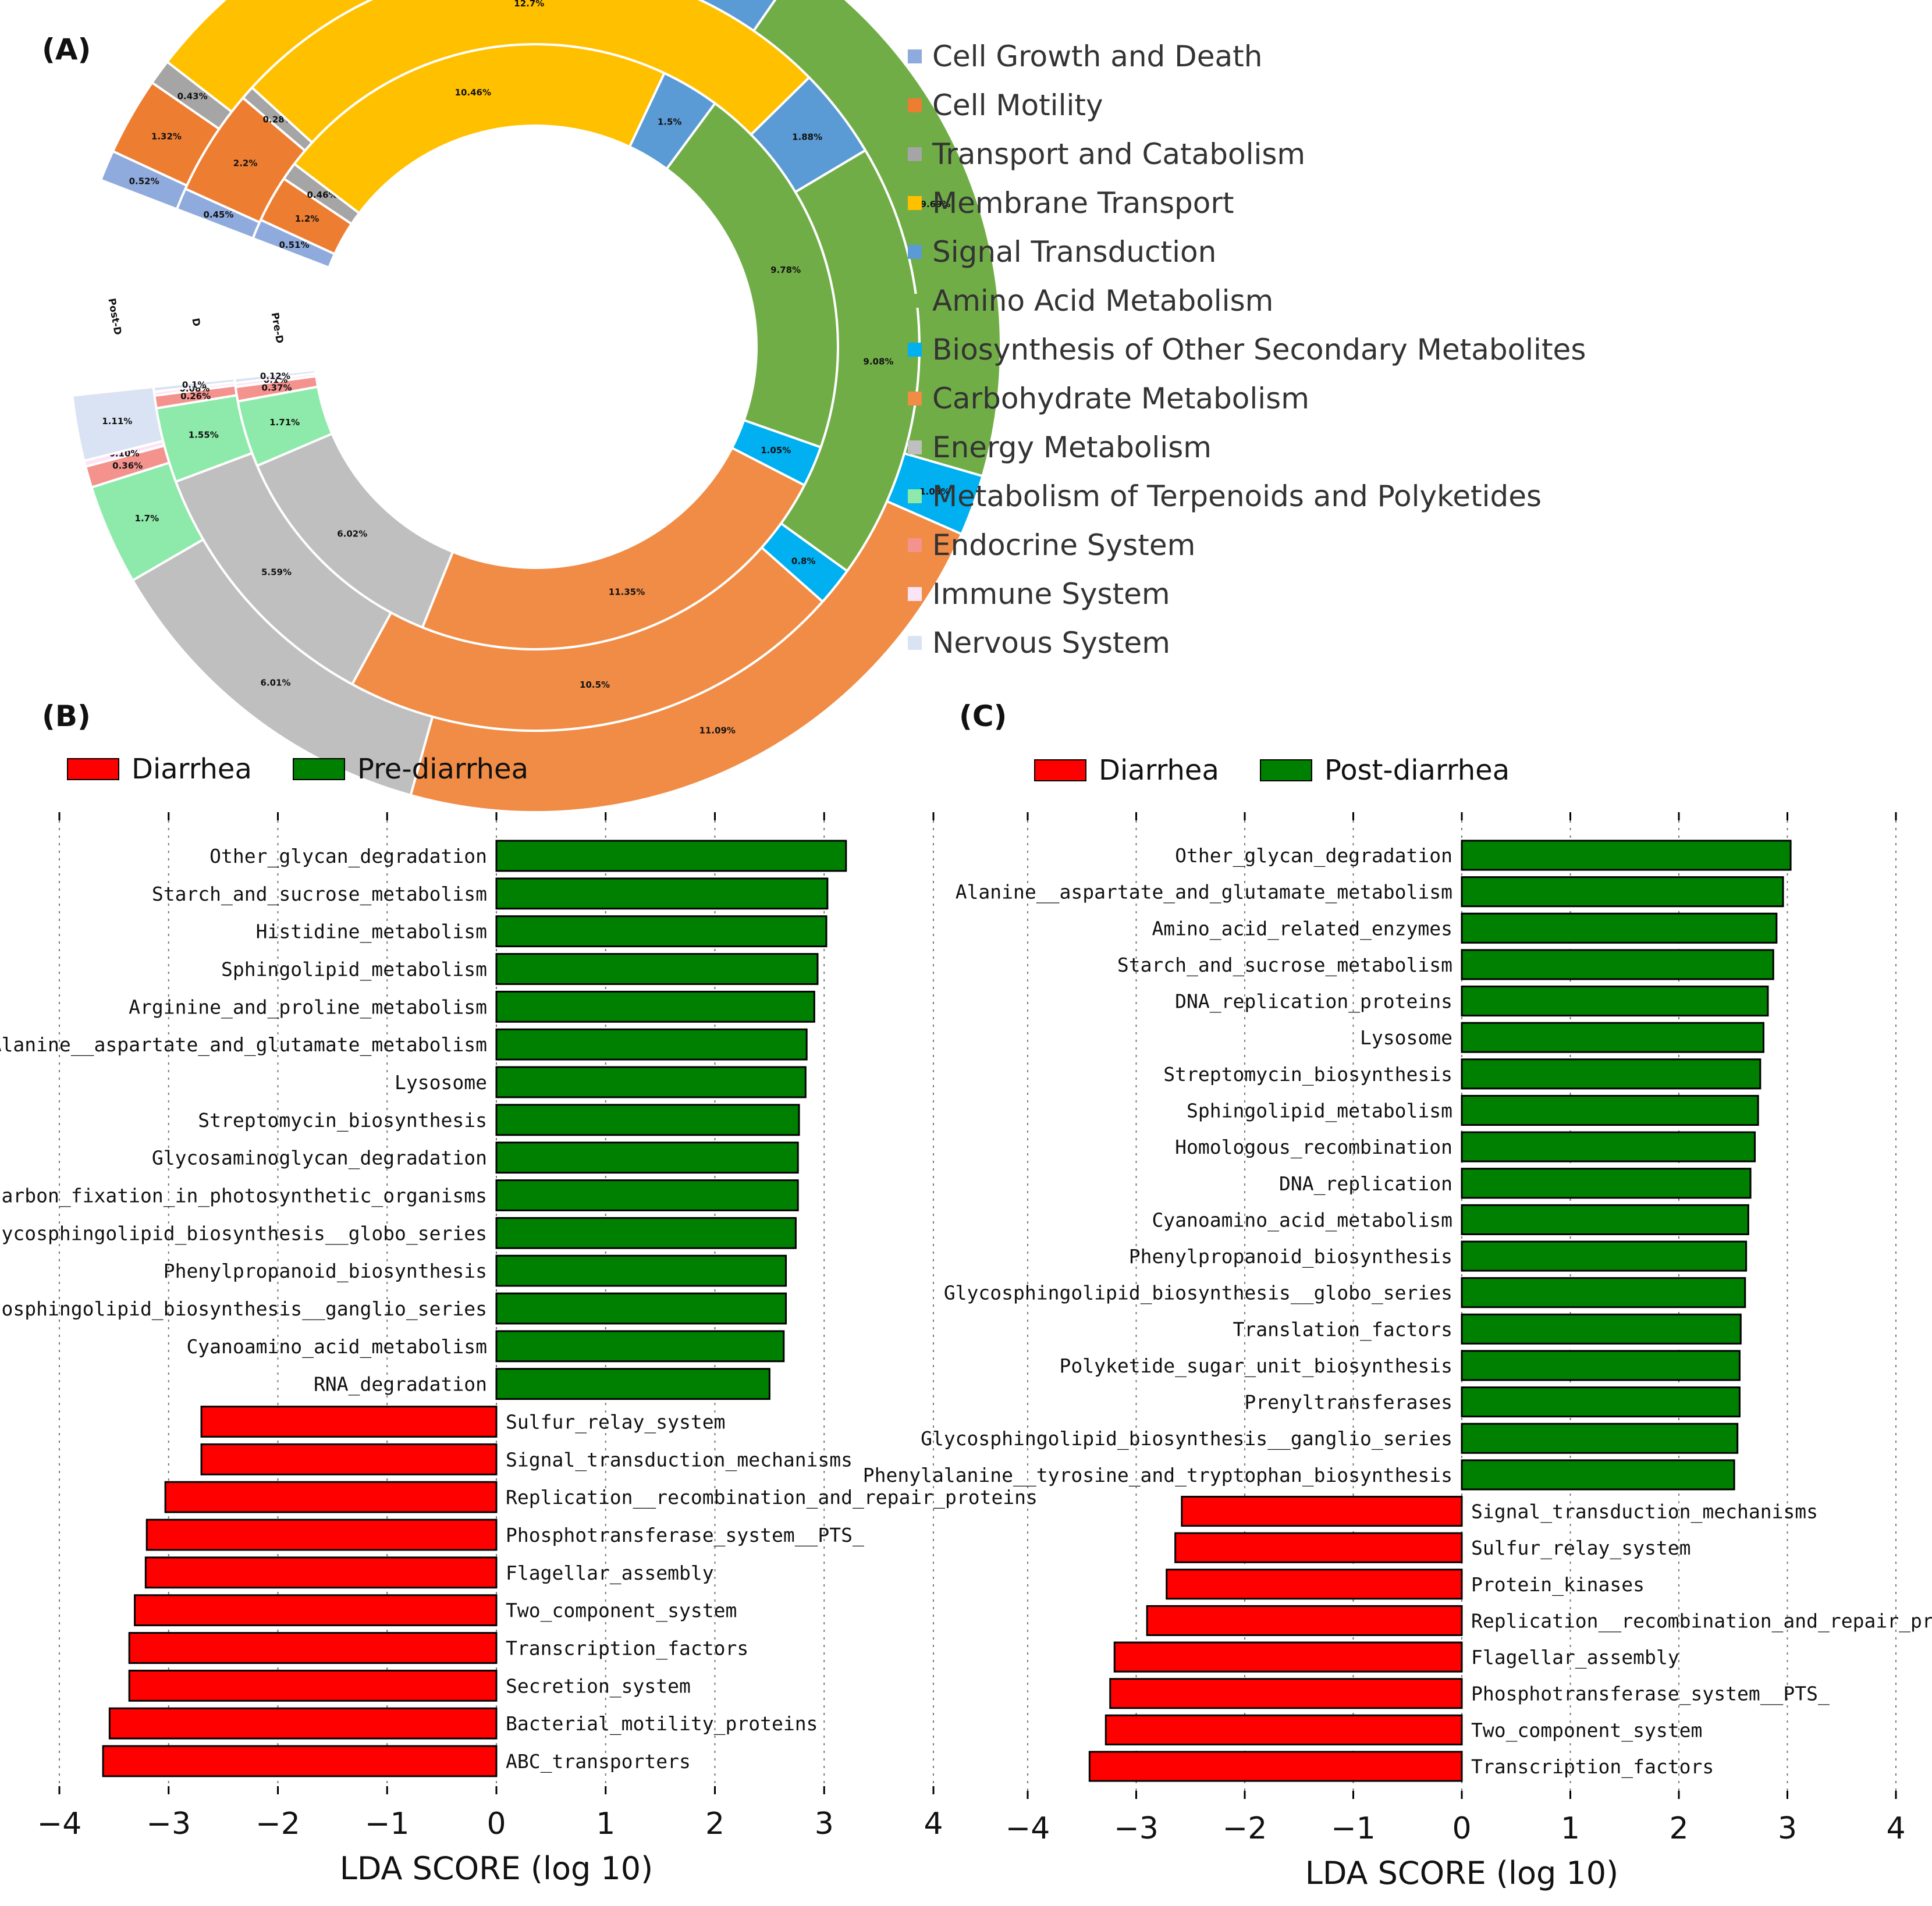 Image resolution: width=1932 pixels, height=1906 pixels. I want to click on x-tick-label-6: 2, so click(714, 1824).